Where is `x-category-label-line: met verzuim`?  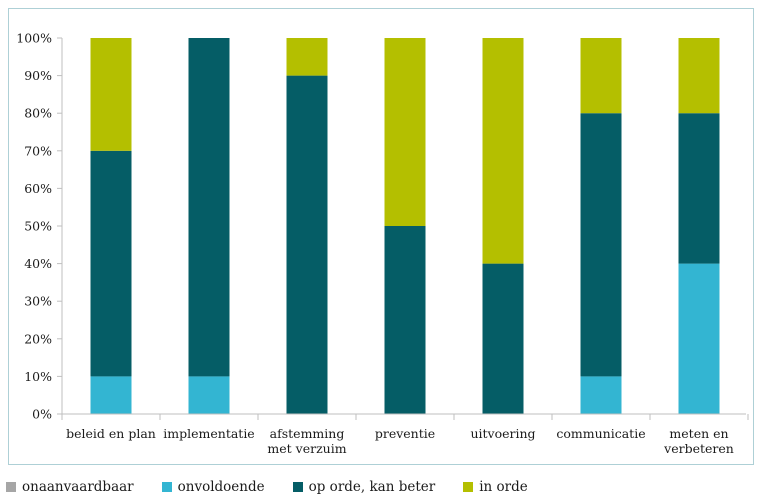 x-category-label-line: met verzuim is located at coordinates (306, 448).